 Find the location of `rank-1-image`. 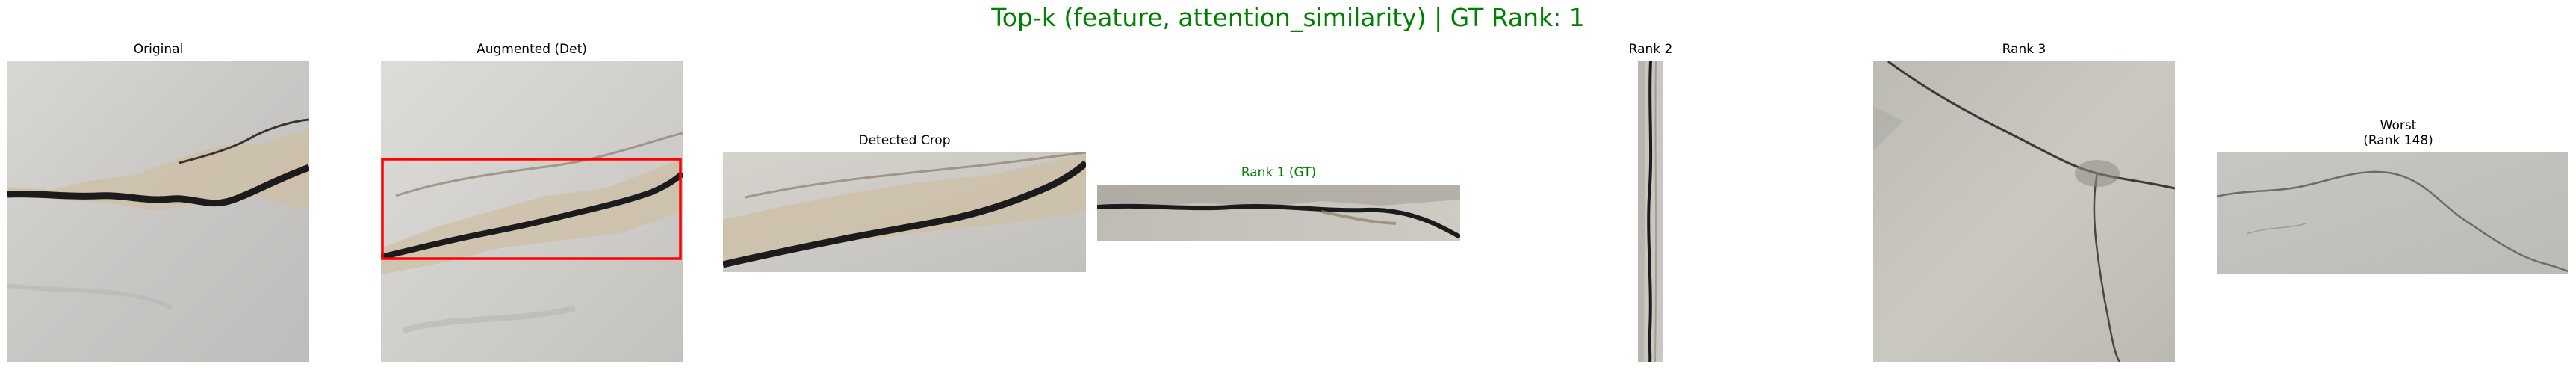

rank-1-image is located at coordinates (1279, 213).